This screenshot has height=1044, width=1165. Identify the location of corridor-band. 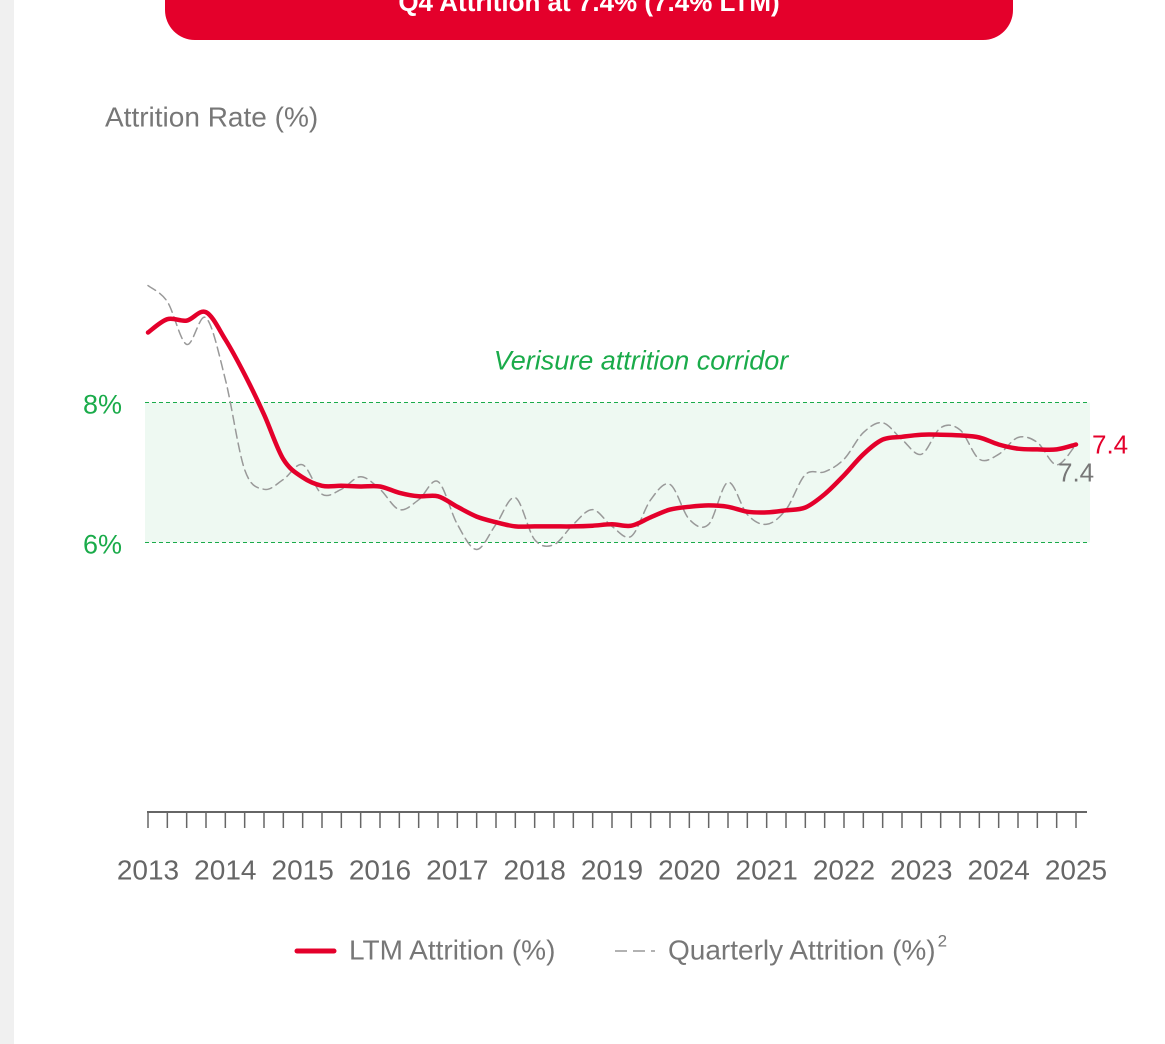
(617, 472).